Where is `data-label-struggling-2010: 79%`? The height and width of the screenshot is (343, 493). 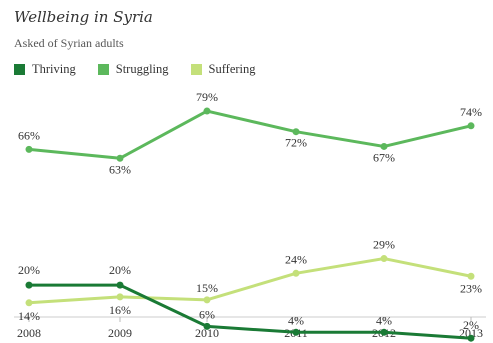 data-label-struggling-2010: 79% is located at coordinates (207, 97).